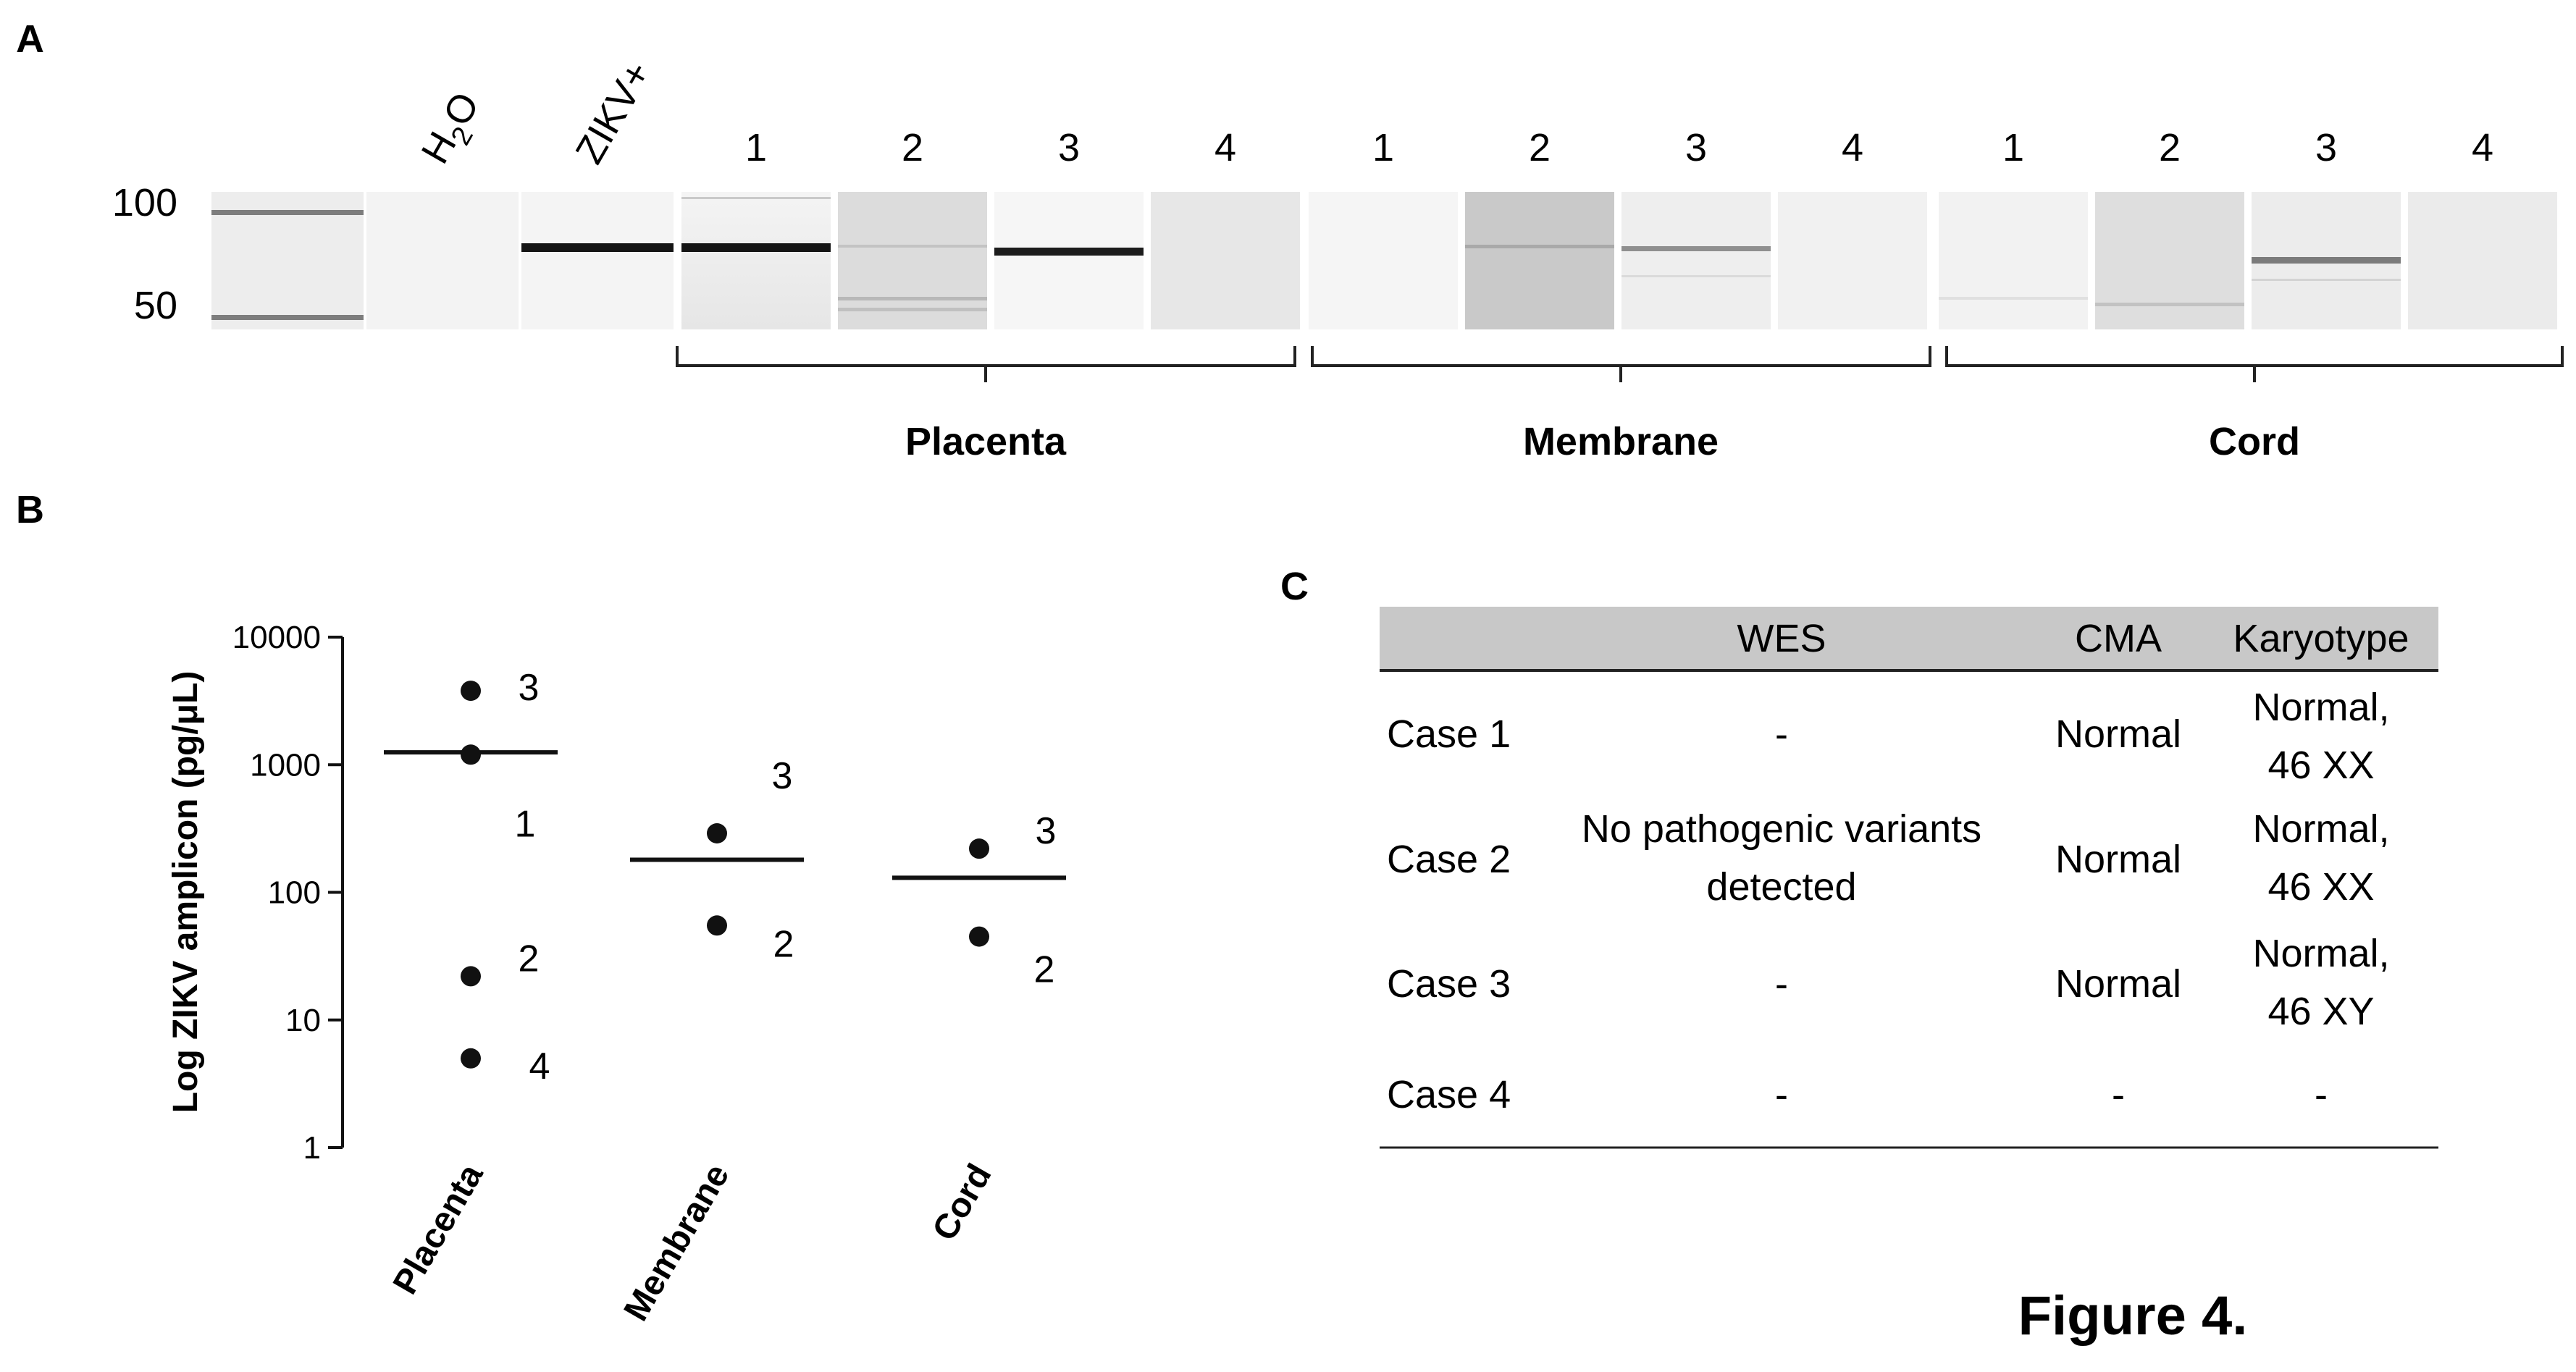  I want to click on x-category-label: Cord, so click(962, 1202).